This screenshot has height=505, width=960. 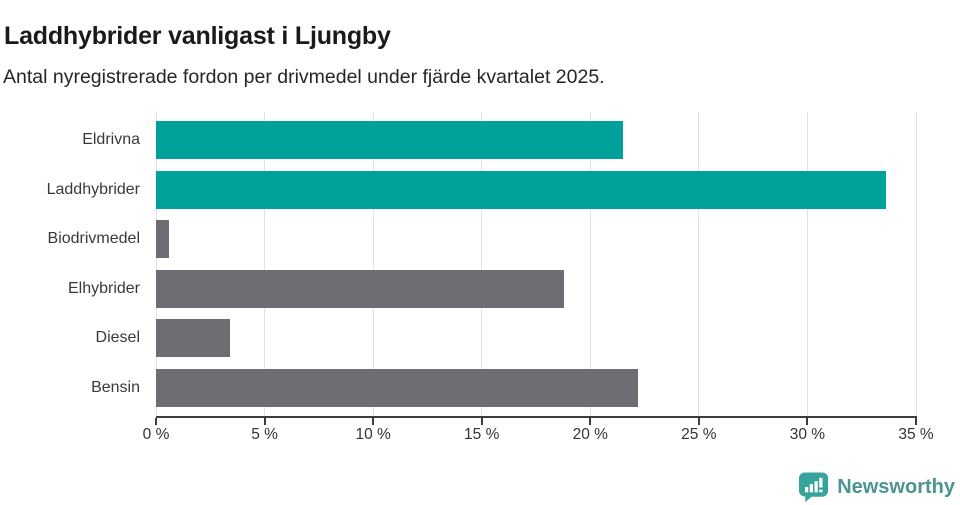 I want to click on bar-diesel, so click(x=193, y=338).